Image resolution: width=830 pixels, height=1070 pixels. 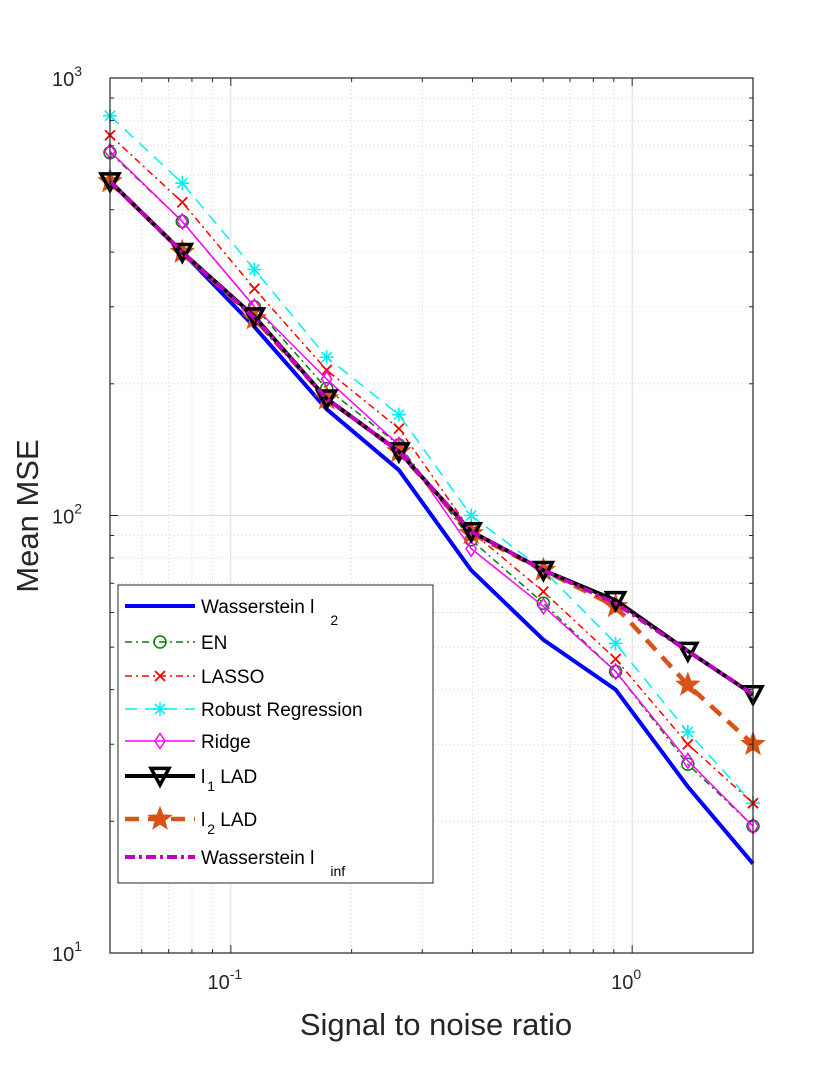 What do you see at coordinates (224, 980) in the screenshot?
I see `x-tick-label: 10⁻¹` at bounding box center [224, 980].